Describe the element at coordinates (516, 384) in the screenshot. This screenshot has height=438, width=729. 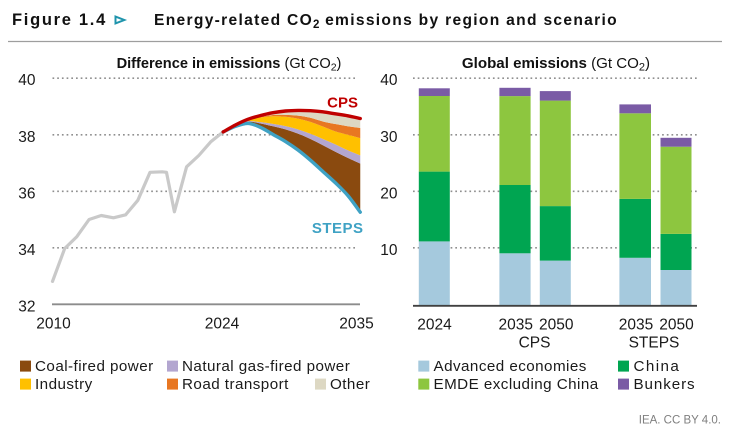
I see `svg-text: EMDE excluding China` at that location.